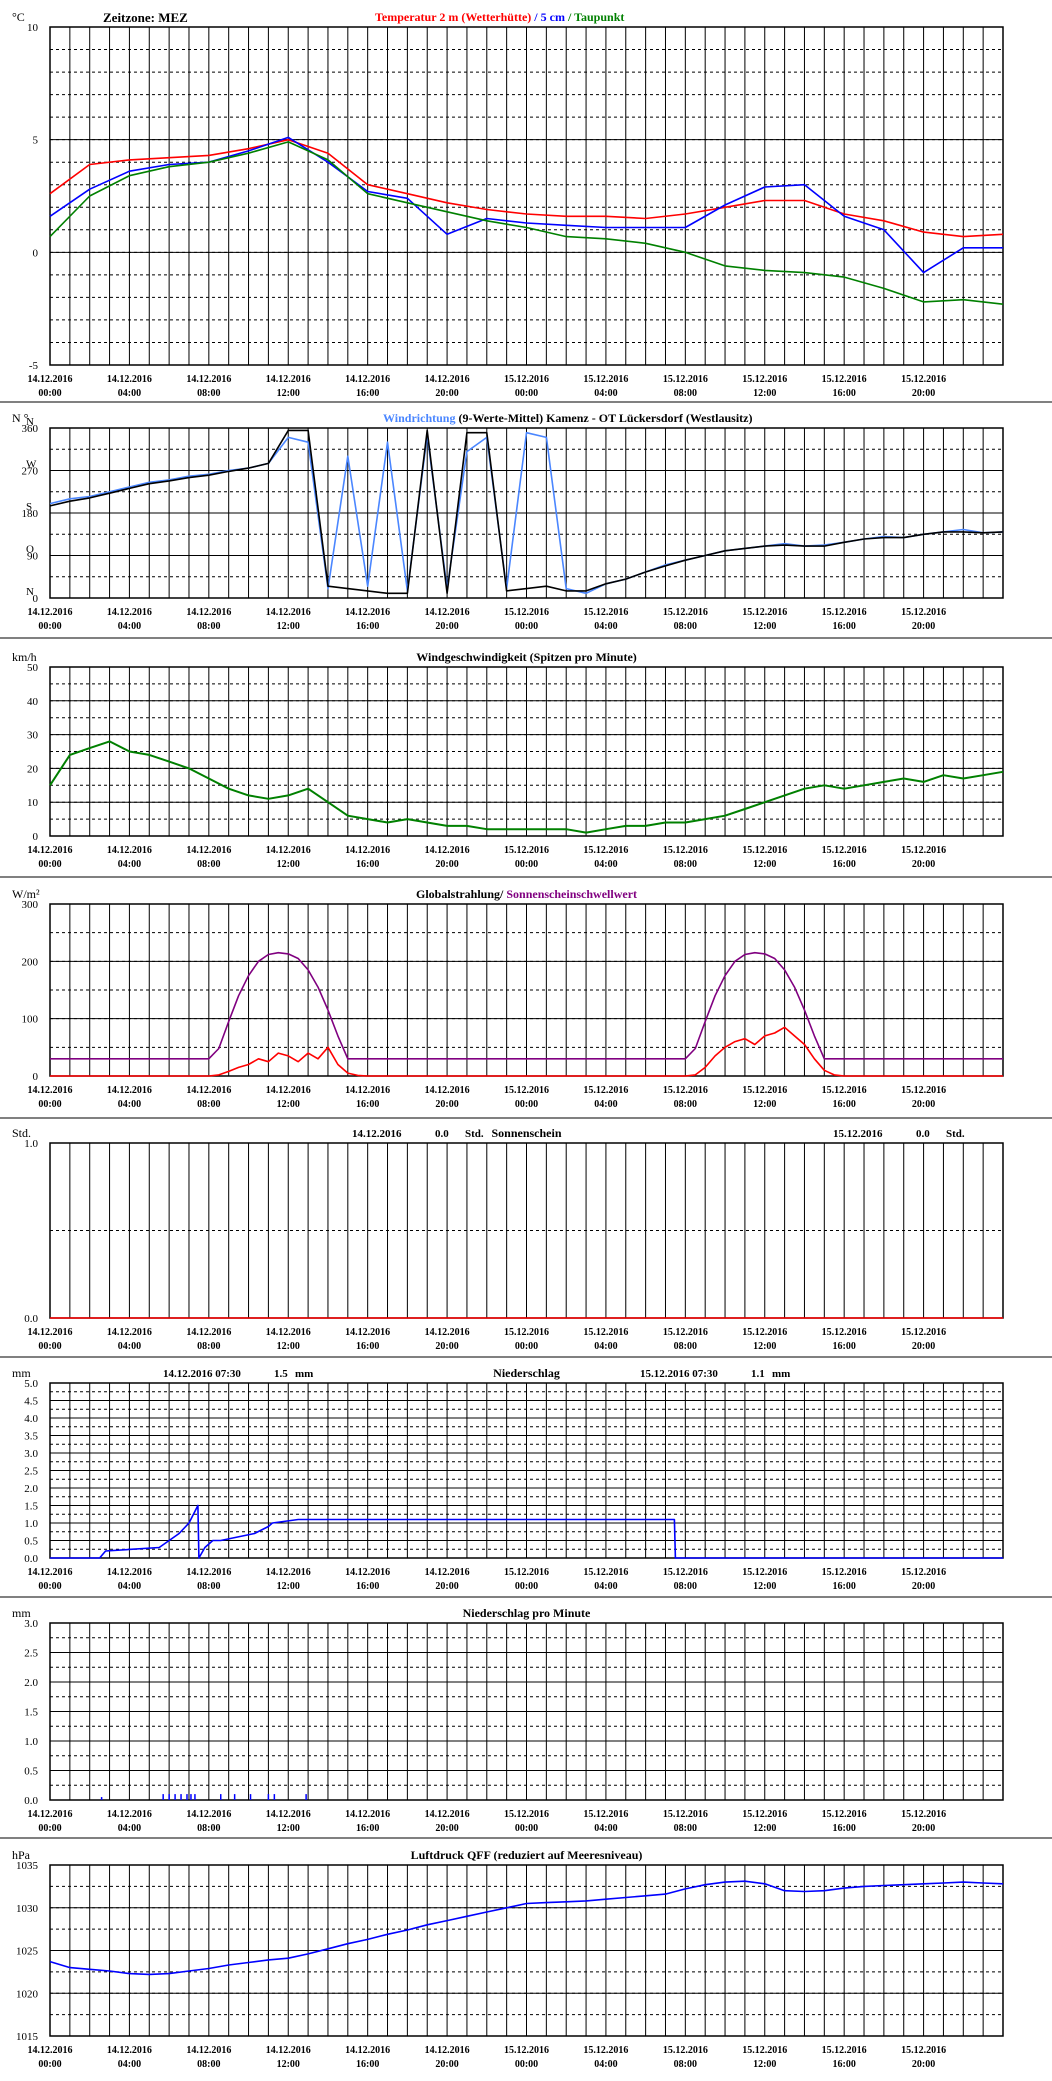 The image size is (1052, 2081). What do you see at coordinates (31, 1419) in the screenshot?
I see `y-tick-label: 4.0` at bounding box center [31, 1419].